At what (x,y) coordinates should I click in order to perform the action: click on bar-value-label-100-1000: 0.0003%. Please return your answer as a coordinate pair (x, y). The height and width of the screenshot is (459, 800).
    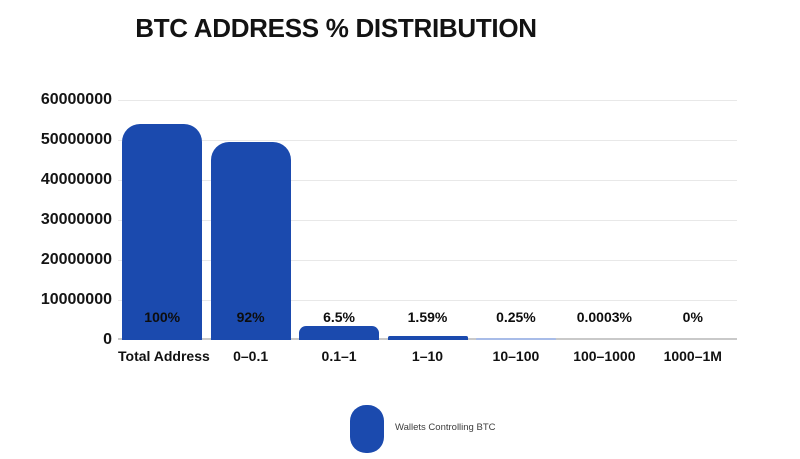
    Looking at the image, I should click on (604, 317).